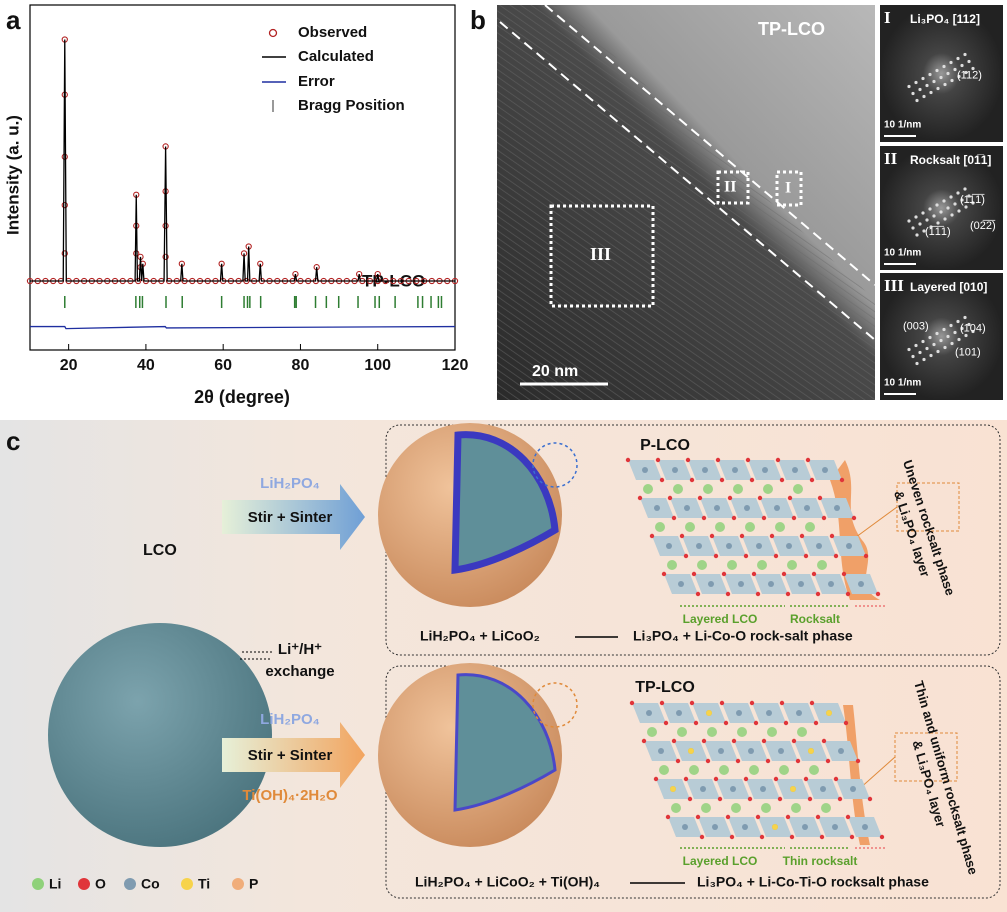  I want to click on fft-inset, so click(941, 336).